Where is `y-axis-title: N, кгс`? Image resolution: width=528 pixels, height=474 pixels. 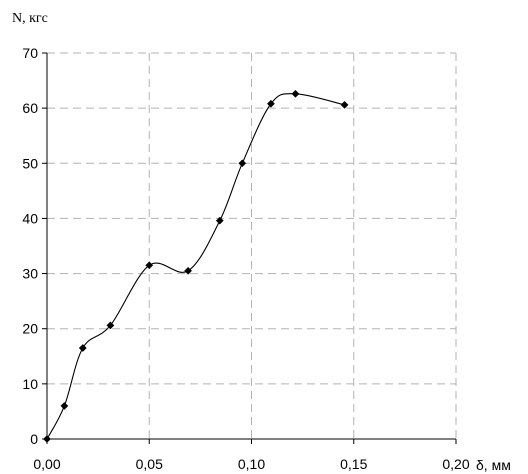 y-axis-title: N, кгс is located at coordinates (30, 18).